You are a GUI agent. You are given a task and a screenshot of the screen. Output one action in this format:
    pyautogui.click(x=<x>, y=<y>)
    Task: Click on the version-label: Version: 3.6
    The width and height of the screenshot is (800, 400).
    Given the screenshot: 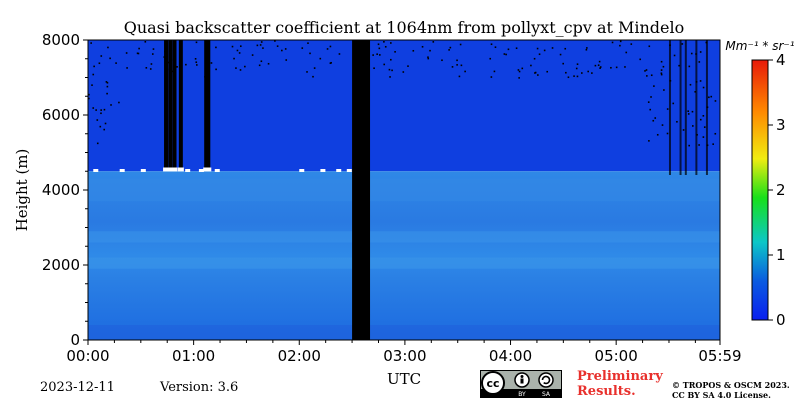 What is the action you would take?
    pyautogui.click(x=199, y=387)
    